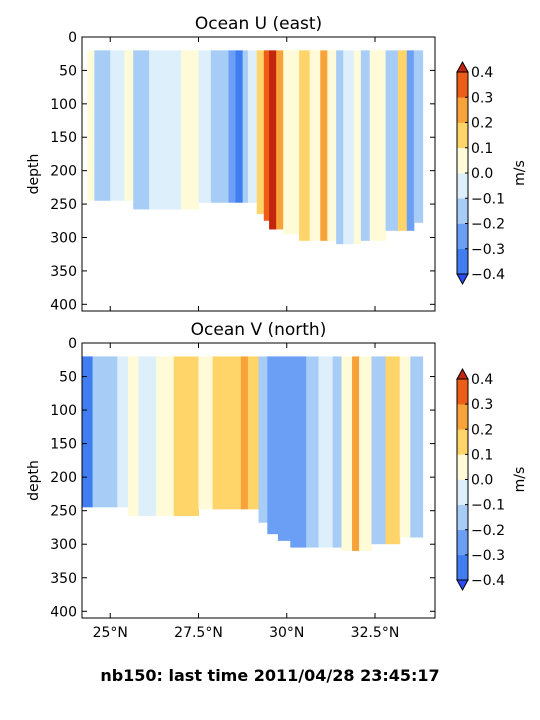 Image resolution: width=540 pixels, height=720 pixels. Describe the element at coordinates (482, 380) in the screenshot. I see `colorbar-tick-label: 0.4` at that location.